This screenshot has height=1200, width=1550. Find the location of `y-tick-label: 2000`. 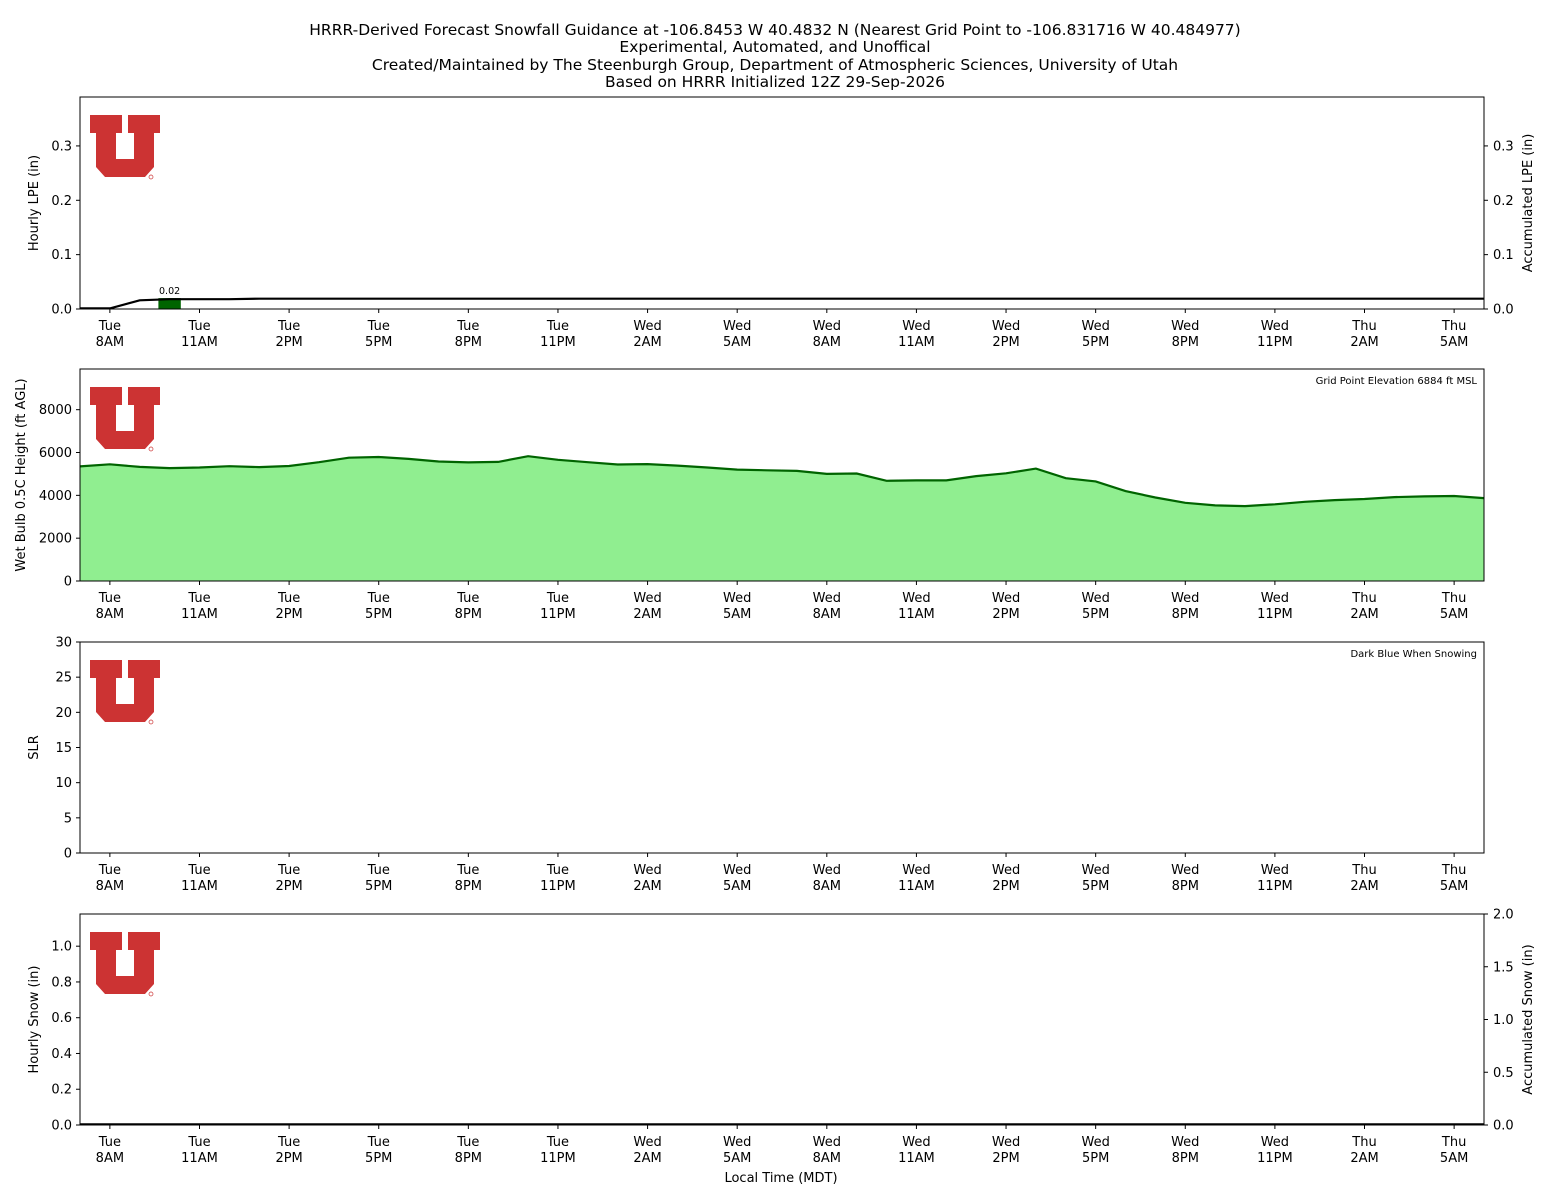

y-tick-label: 2000 is located at coordinates (55, 539).